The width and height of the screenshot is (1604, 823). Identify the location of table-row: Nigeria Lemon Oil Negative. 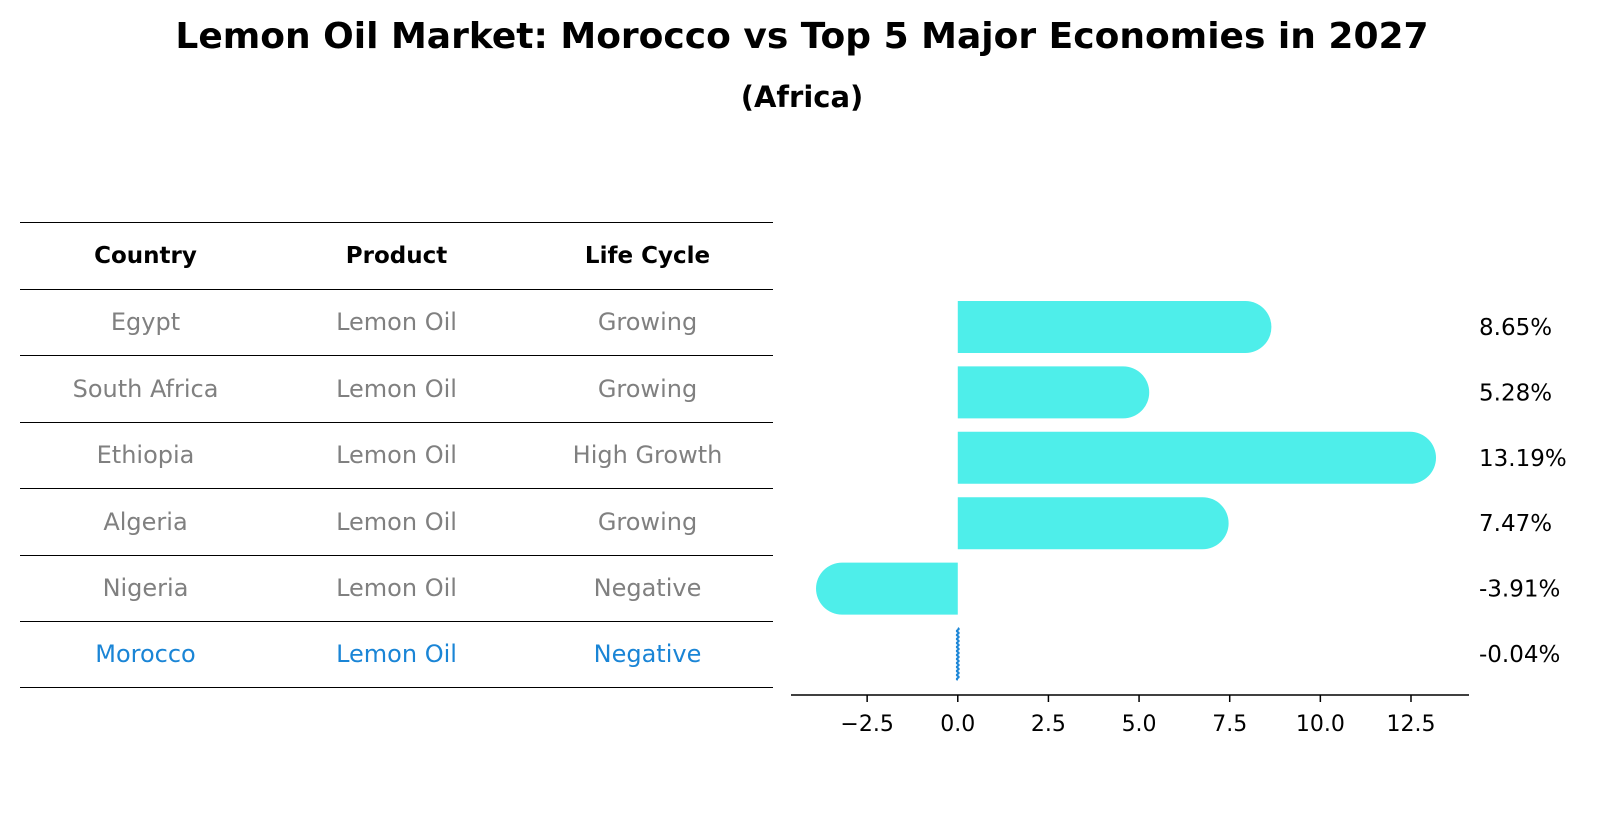
(396, 588).